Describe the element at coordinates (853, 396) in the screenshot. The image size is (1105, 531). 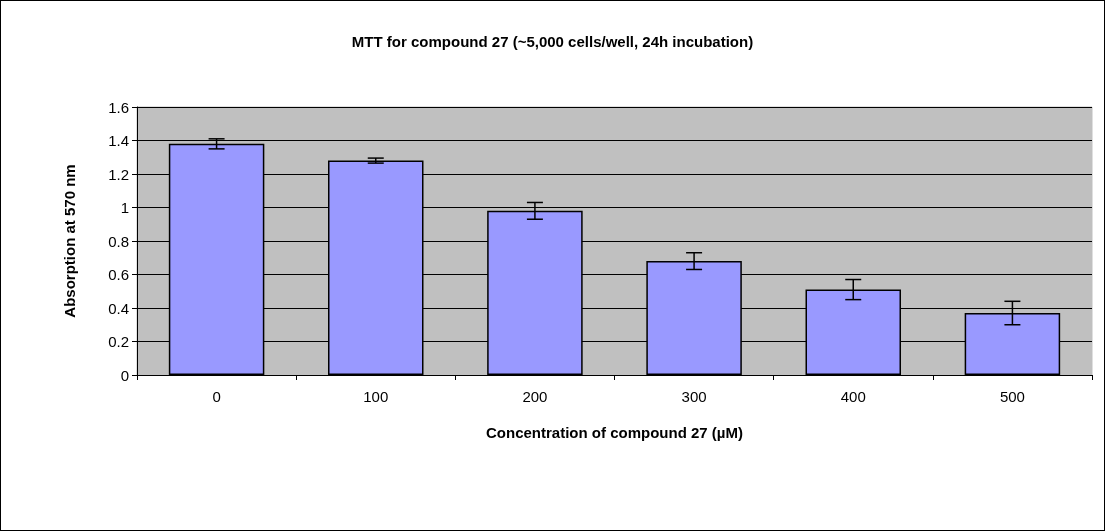
I see `x-tick-label: 400` at that location.